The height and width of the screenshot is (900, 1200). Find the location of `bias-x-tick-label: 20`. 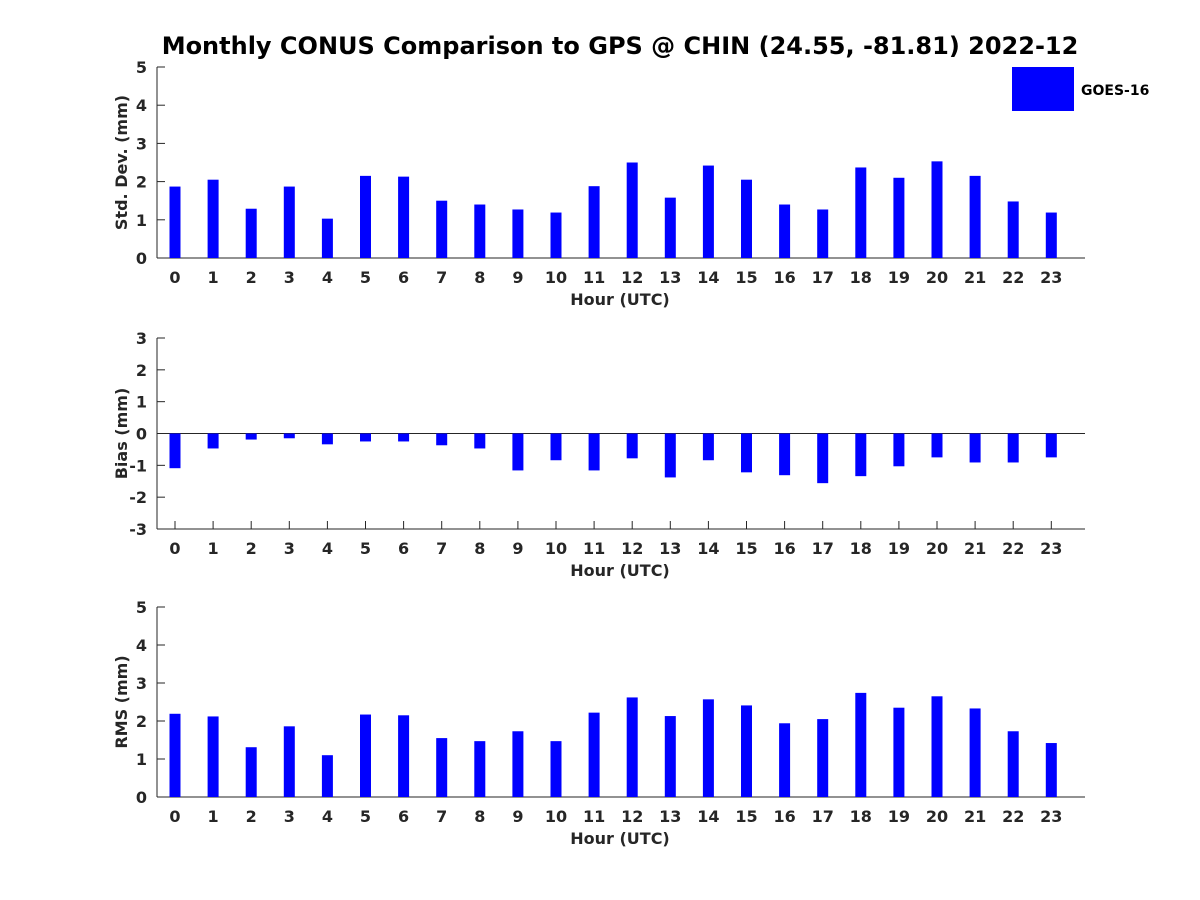

bias-x-tick-label: 20 is located at coordinates (937, 548).